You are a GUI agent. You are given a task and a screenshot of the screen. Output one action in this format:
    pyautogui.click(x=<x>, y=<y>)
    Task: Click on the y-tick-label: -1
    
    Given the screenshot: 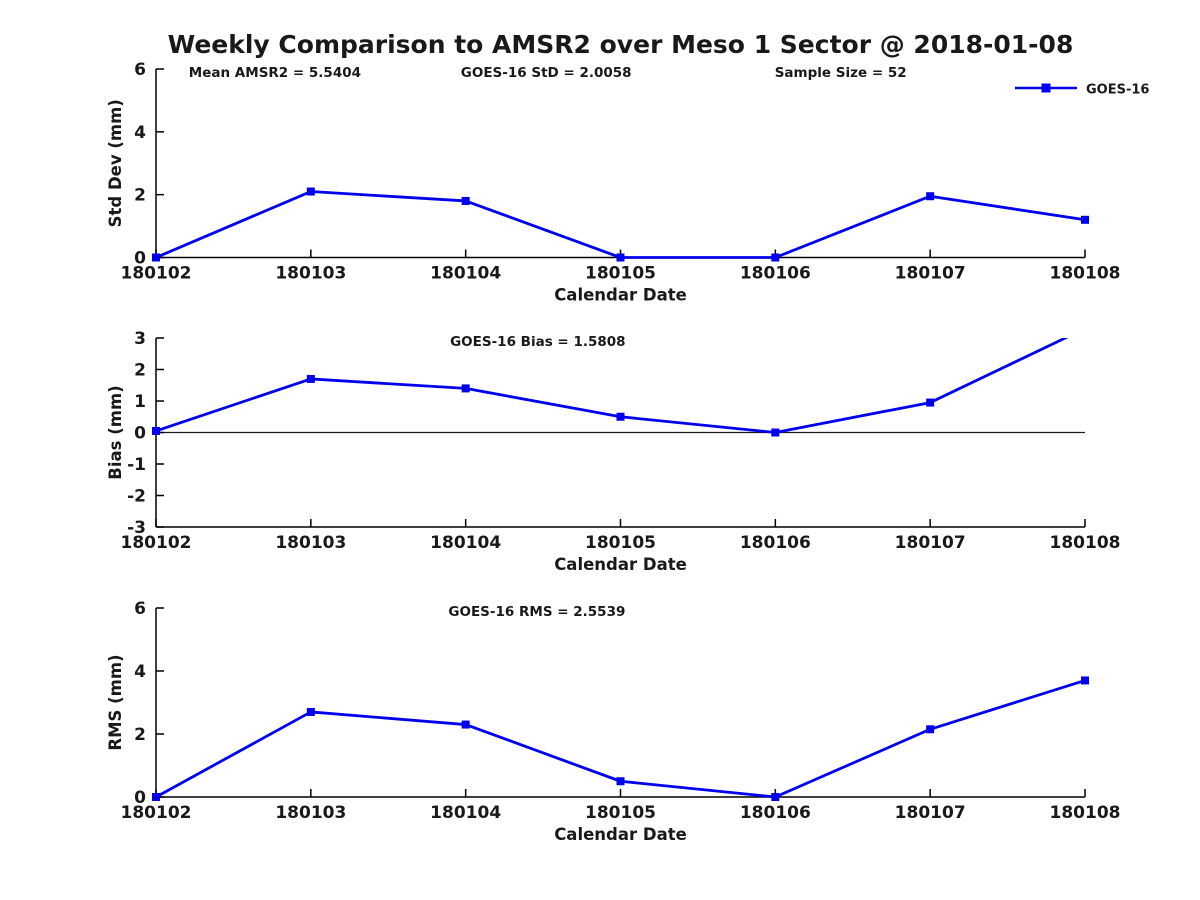 What is the action you would take?
    pyautogui.click(x=136, y=465)
    